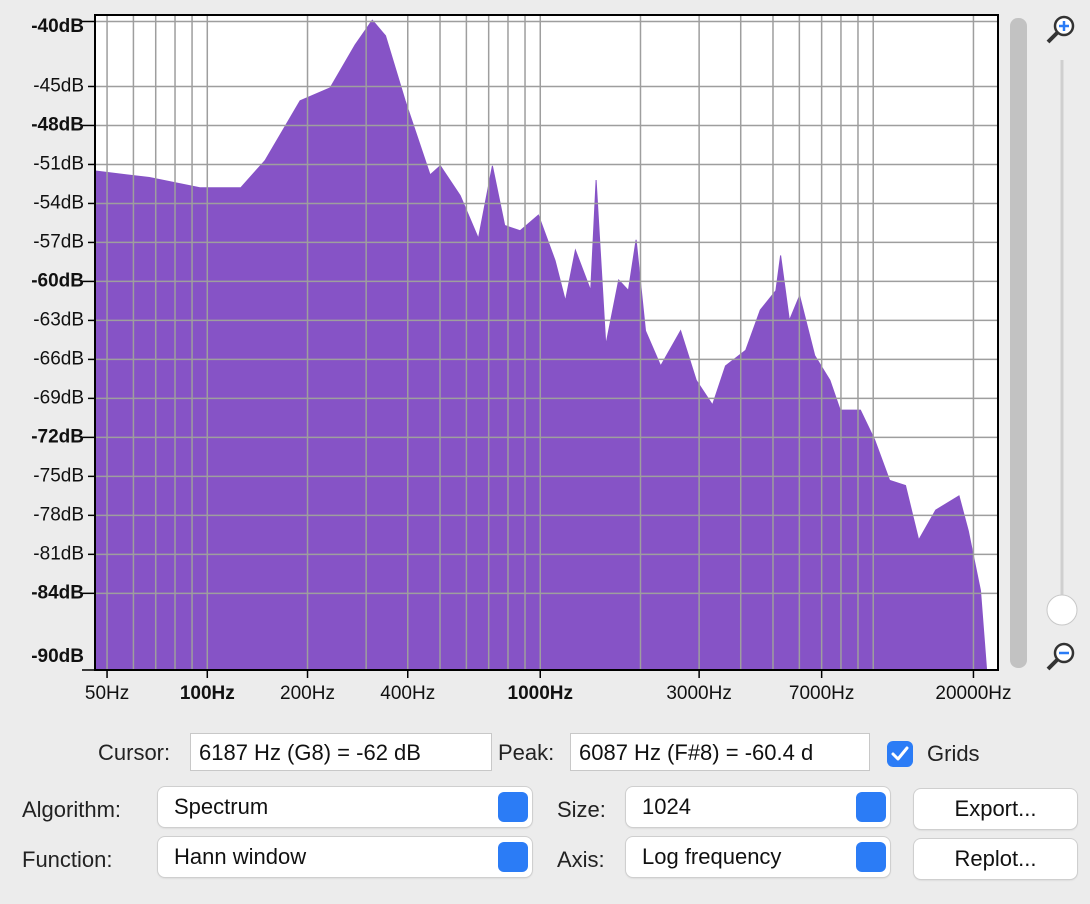 This screenshot has height=904, width=1090. What do you see at coordinates (1060, 29) in the screenshot?
I see `zoom-in-icon` at bounding box center [1060, 29].